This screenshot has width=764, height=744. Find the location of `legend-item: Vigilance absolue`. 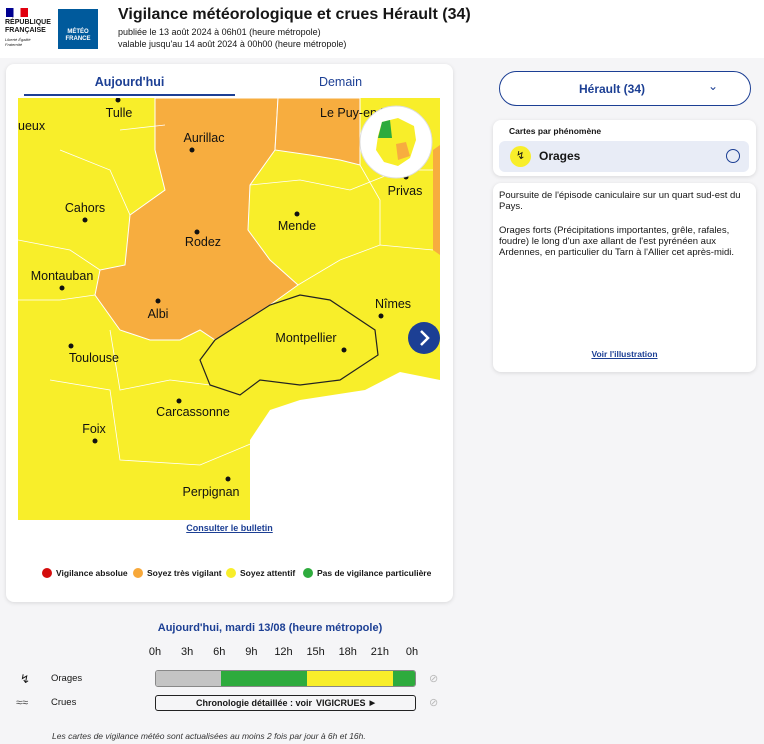

legend-item: Vigilance absolue is located at coordinates (85, 573).